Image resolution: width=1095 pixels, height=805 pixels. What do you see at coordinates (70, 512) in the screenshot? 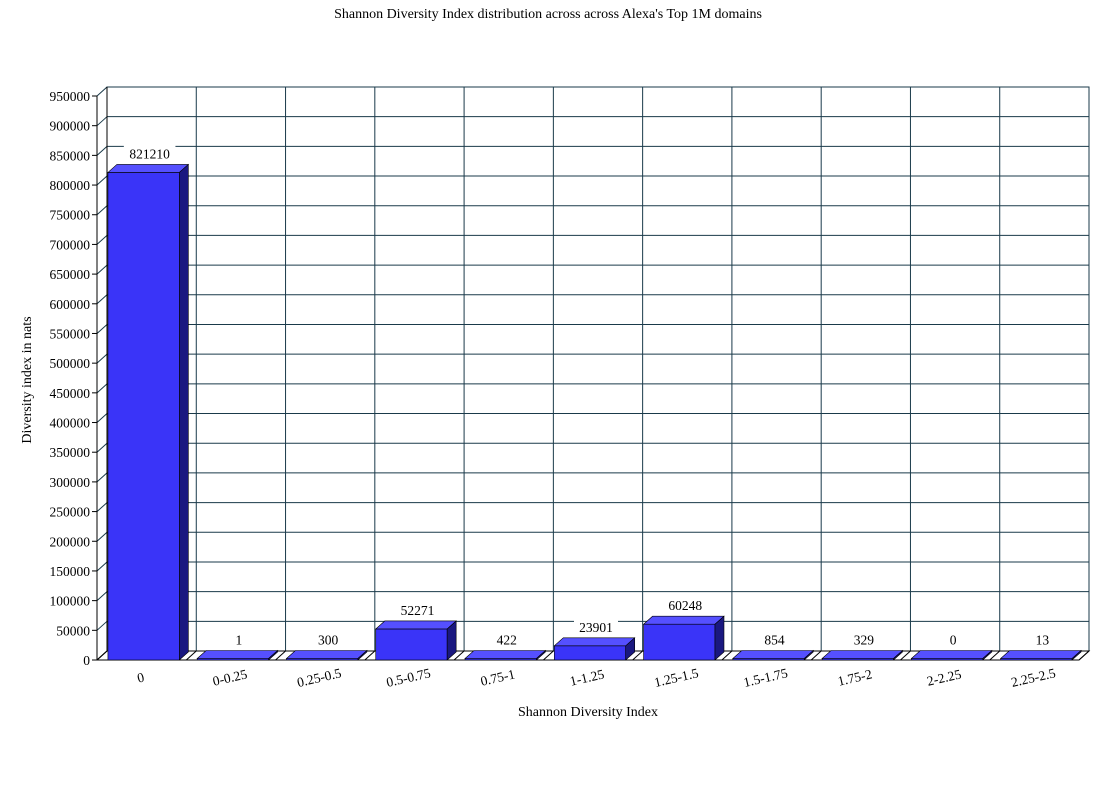
I see `y-tick-label: 250000` at bounding box center [70, 512].